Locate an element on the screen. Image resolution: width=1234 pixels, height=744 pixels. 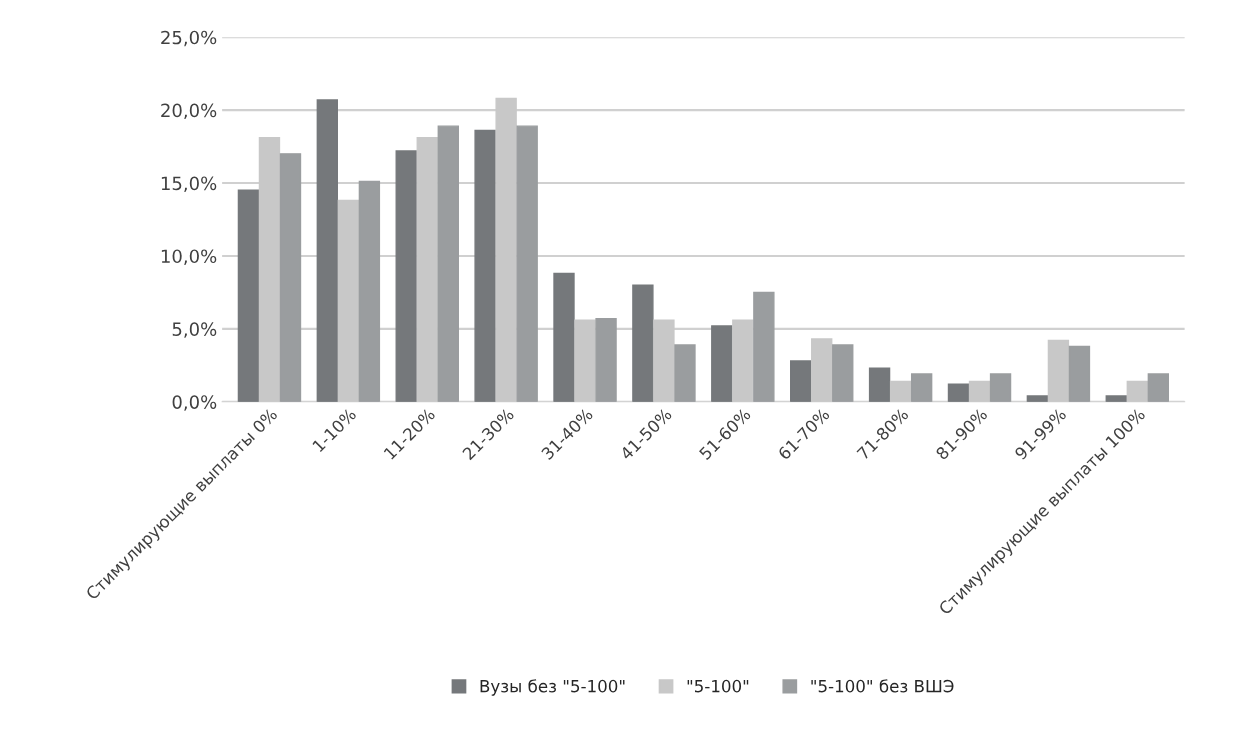
legend-label: Вузы без "5-100" is located at coordinates (552, 687).